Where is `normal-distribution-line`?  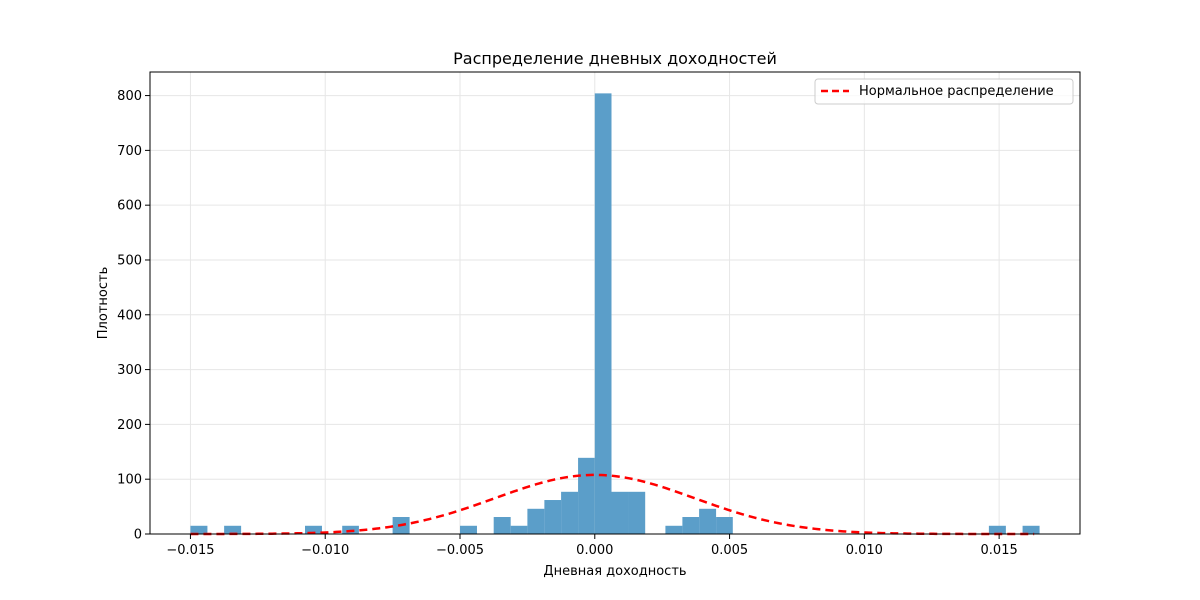
normal-distribution-line is located at coordinates (612, 504).